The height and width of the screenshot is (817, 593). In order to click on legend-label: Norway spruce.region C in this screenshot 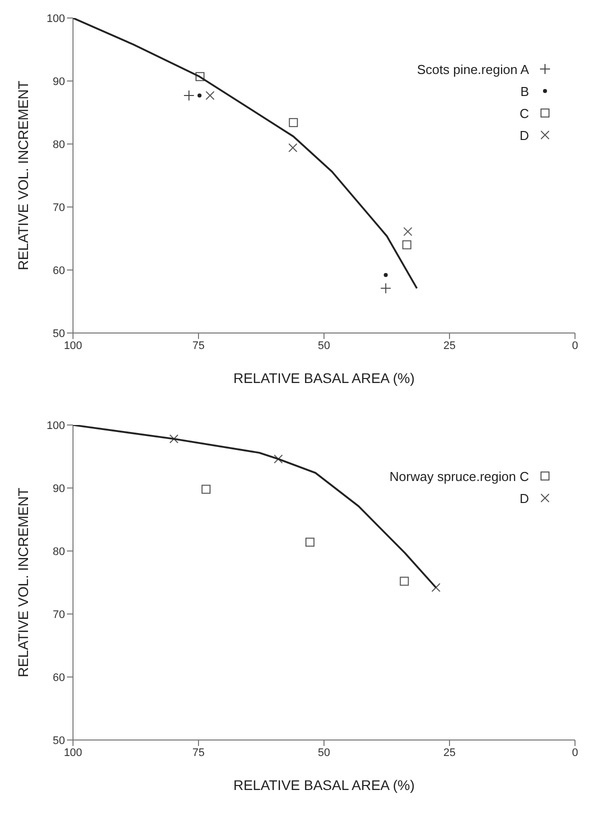, I will do `click(459, 476)`.